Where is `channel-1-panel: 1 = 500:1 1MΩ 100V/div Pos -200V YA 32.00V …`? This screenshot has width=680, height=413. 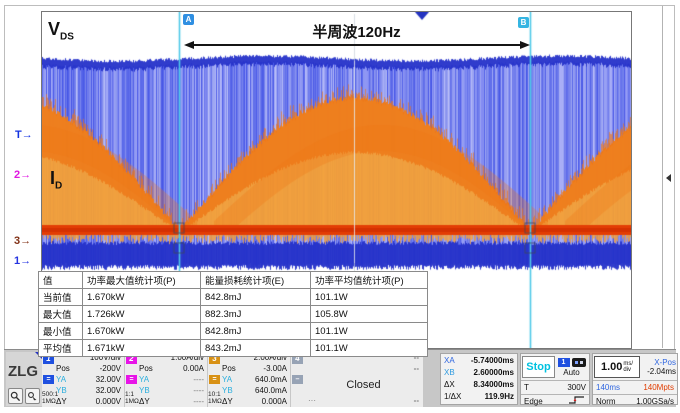 channel-1-panel: 1 = 500:1 1MΩ 100V/div Pos -200V YA 32.00V … is located at coordinates (83, 379).